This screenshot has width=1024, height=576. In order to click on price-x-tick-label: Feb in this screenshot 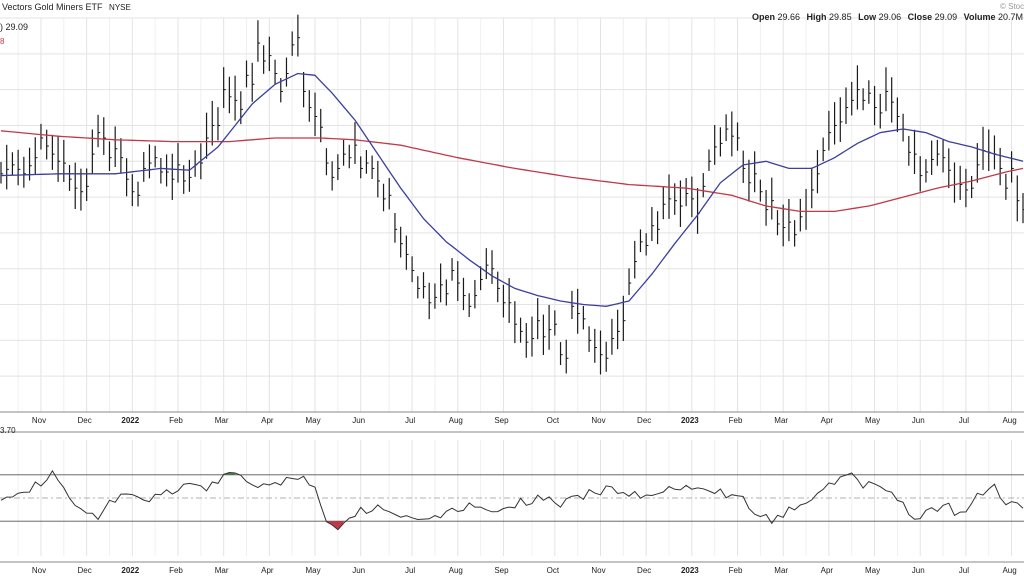, I will do `click(736, 420)`.